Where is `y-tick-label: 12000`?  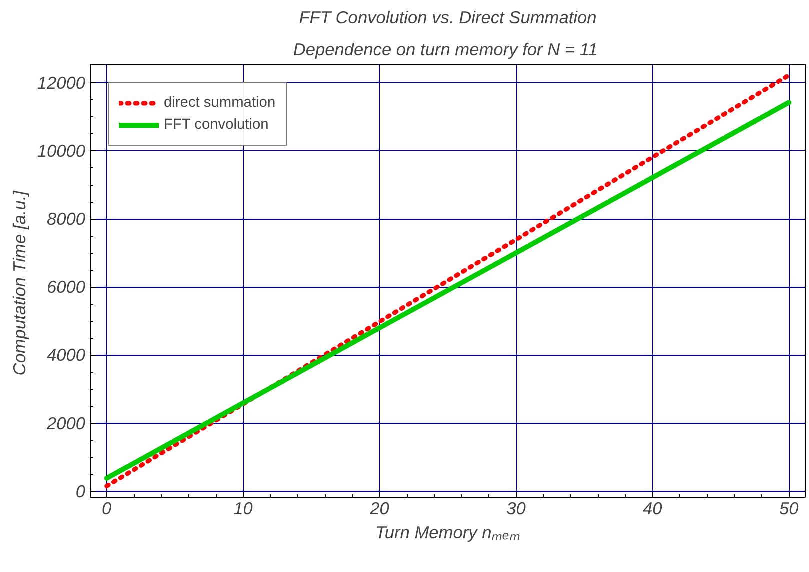
y-tick-label: 12000 is located at coordinates (61, 82).